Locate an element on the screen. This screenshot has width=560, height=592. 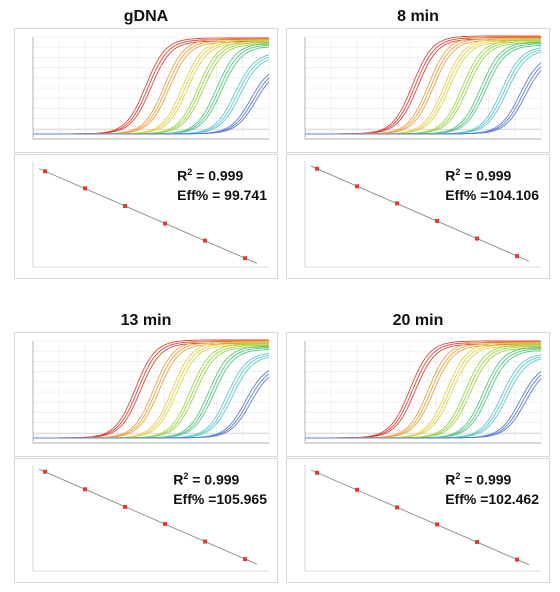
amplification-svg-8min is located at coordinates (423, 87).